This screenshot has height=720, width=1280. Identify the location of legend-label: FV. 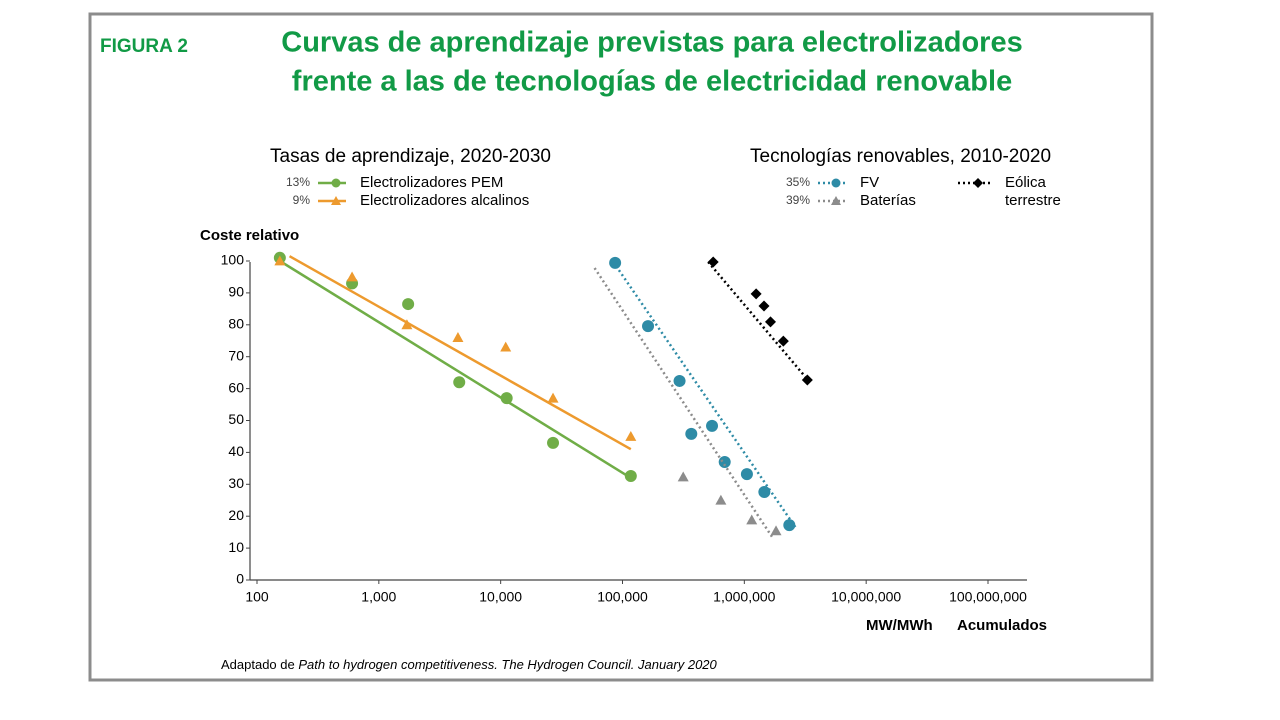
(869, 182).